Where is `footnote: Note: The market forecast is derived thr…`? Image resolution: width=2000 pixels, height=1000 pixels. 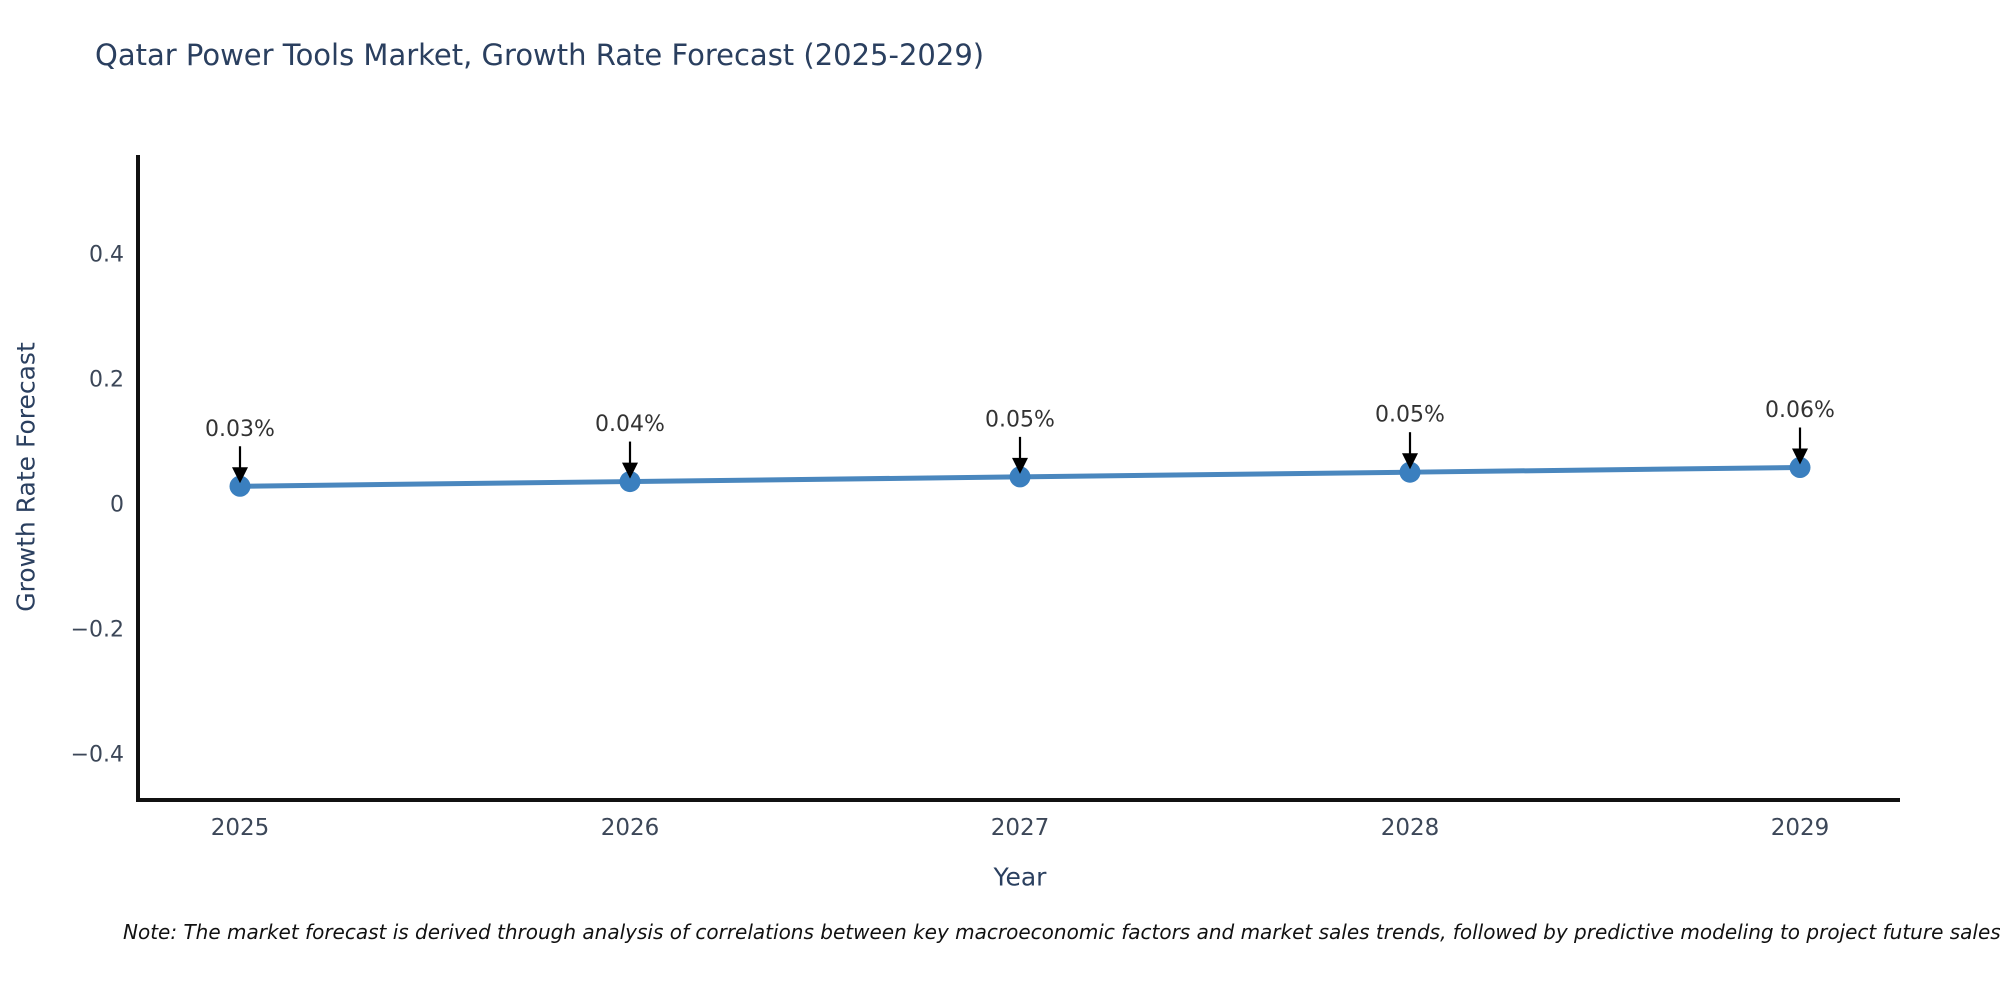
footnote: Note: The market forecast is derived thr… is located at coordinates (1061, 932).